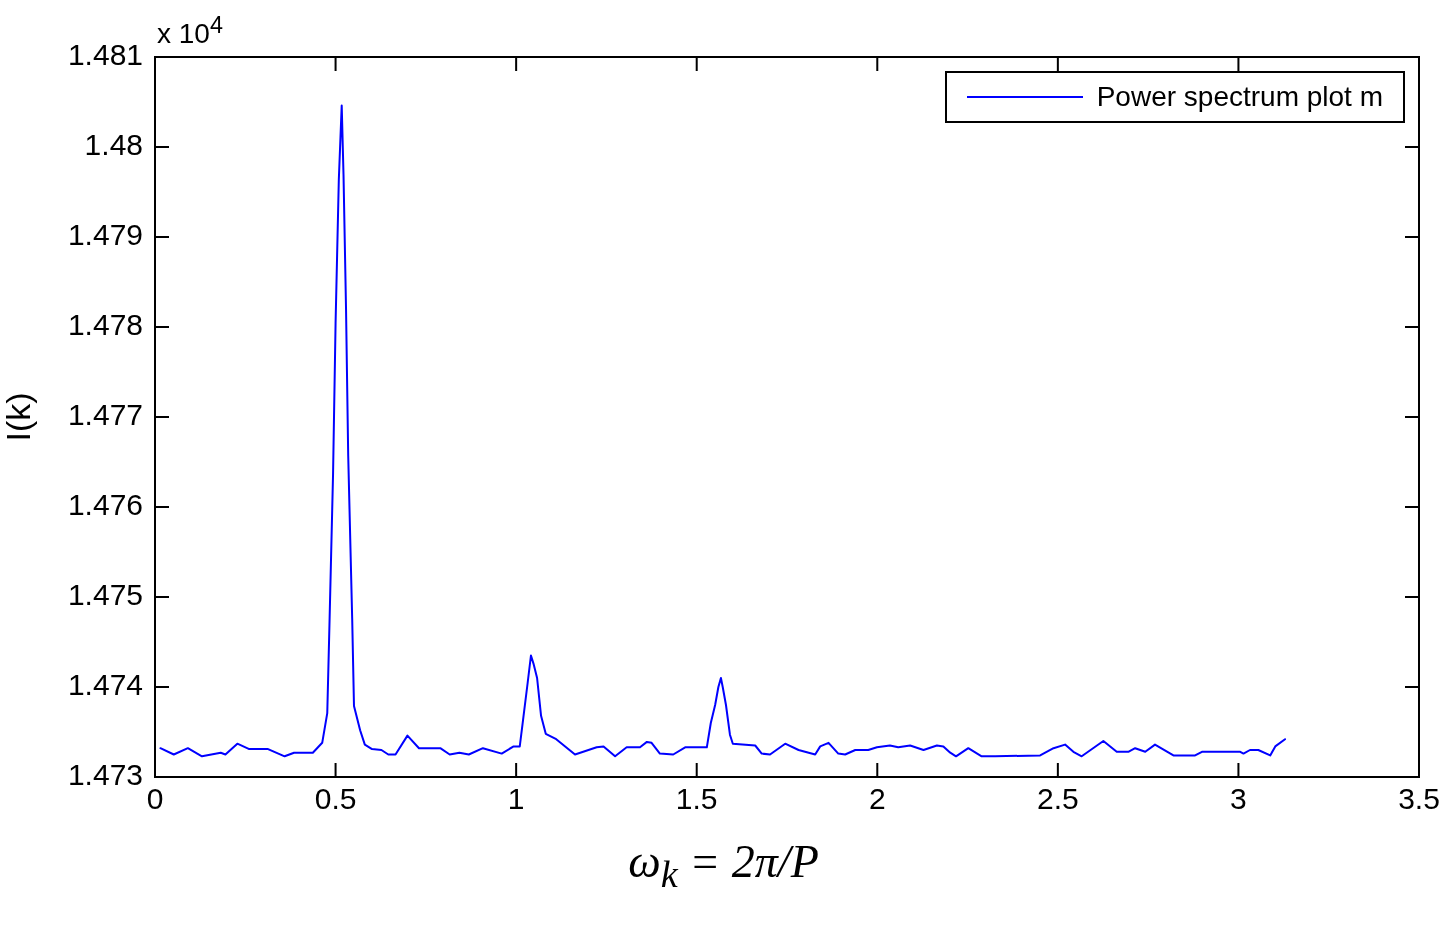 The width and height of the screenshot is (1447, 929). What do you see at coordinates (696, 799) in the screenshot?
I see `x-tick-label: 1.5` at bounding box center [696, 799].